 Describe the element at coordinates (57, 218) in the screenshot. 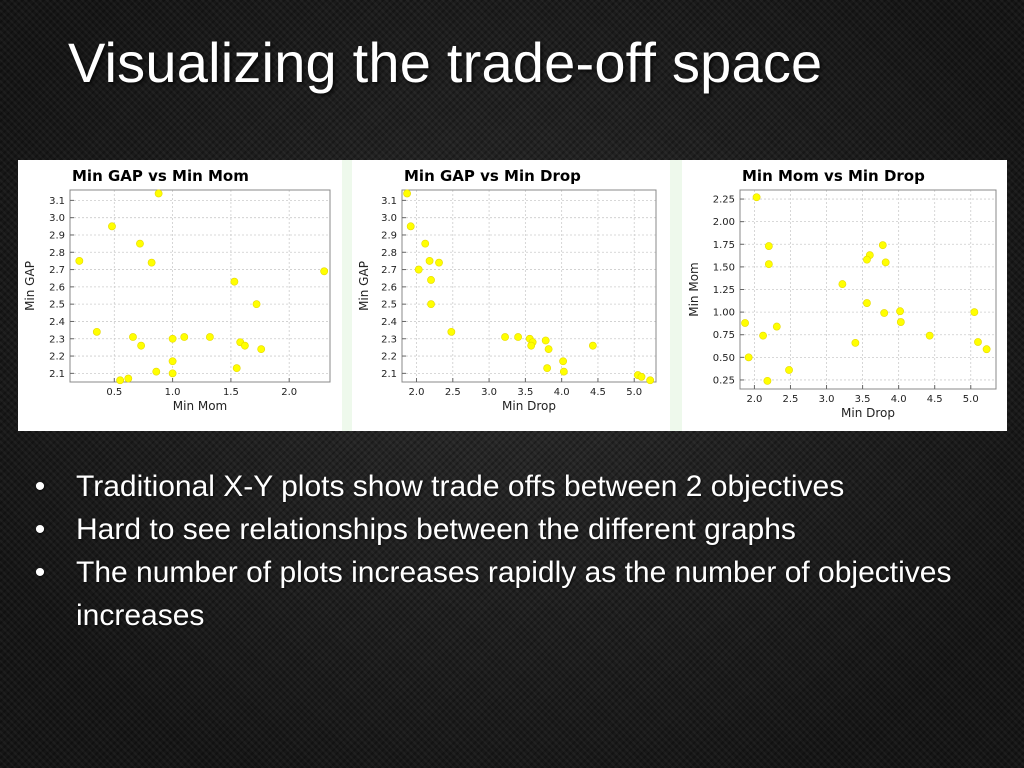

I see `y-tick-label: 3.0` at that location.